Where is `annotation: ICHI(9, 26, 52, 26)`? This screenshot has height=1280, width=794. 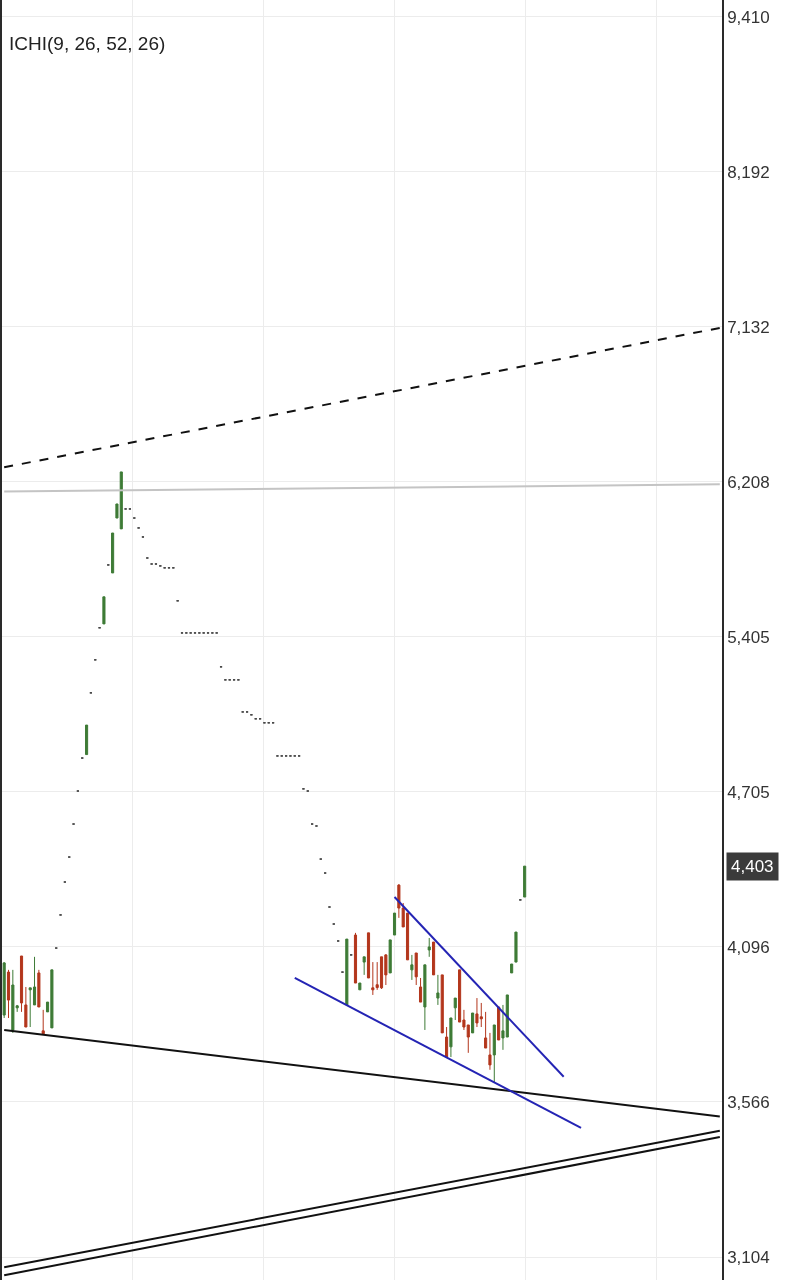
annotation: ICHI(9, 26, 52, 26) is located at coordinates (87, 43).